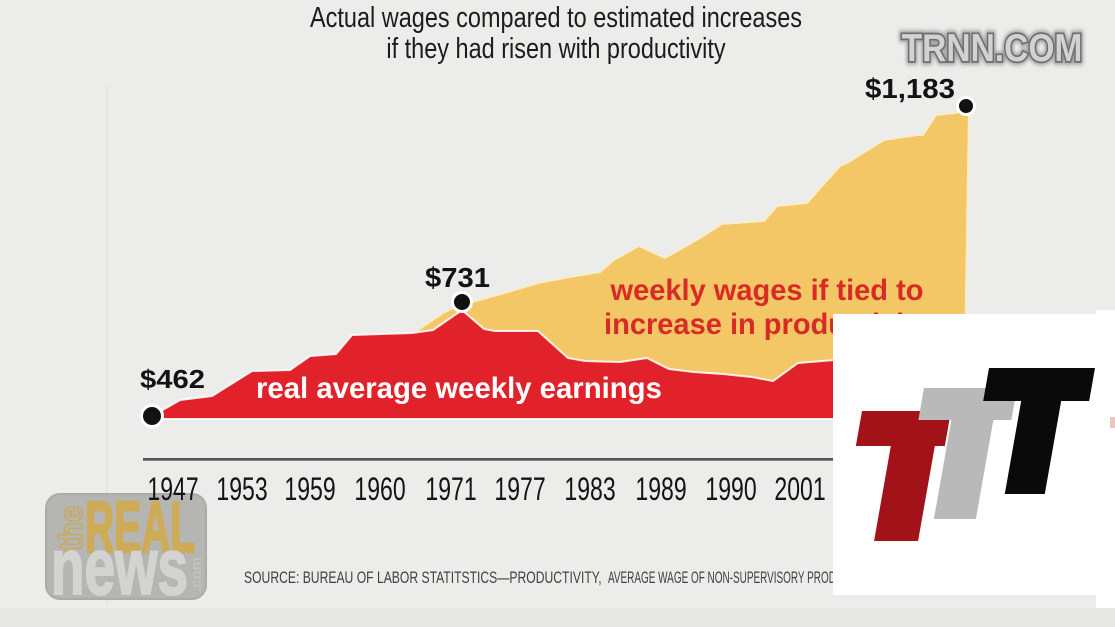 The height and width of the screenshot is (627, 1115). What do you see at coordinates (309, 489) in the screenshot?
I see `svg-text: 1959` at bounding box center [309, 489].